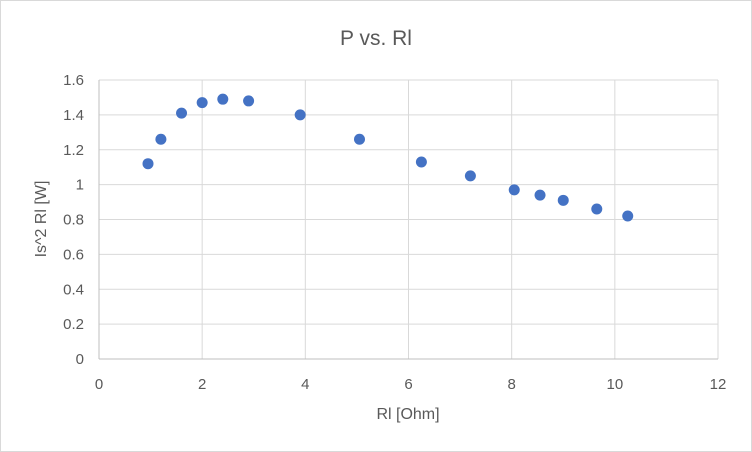  I want to click on x-axis-title: Rl [Ohm], so click(407, 414).